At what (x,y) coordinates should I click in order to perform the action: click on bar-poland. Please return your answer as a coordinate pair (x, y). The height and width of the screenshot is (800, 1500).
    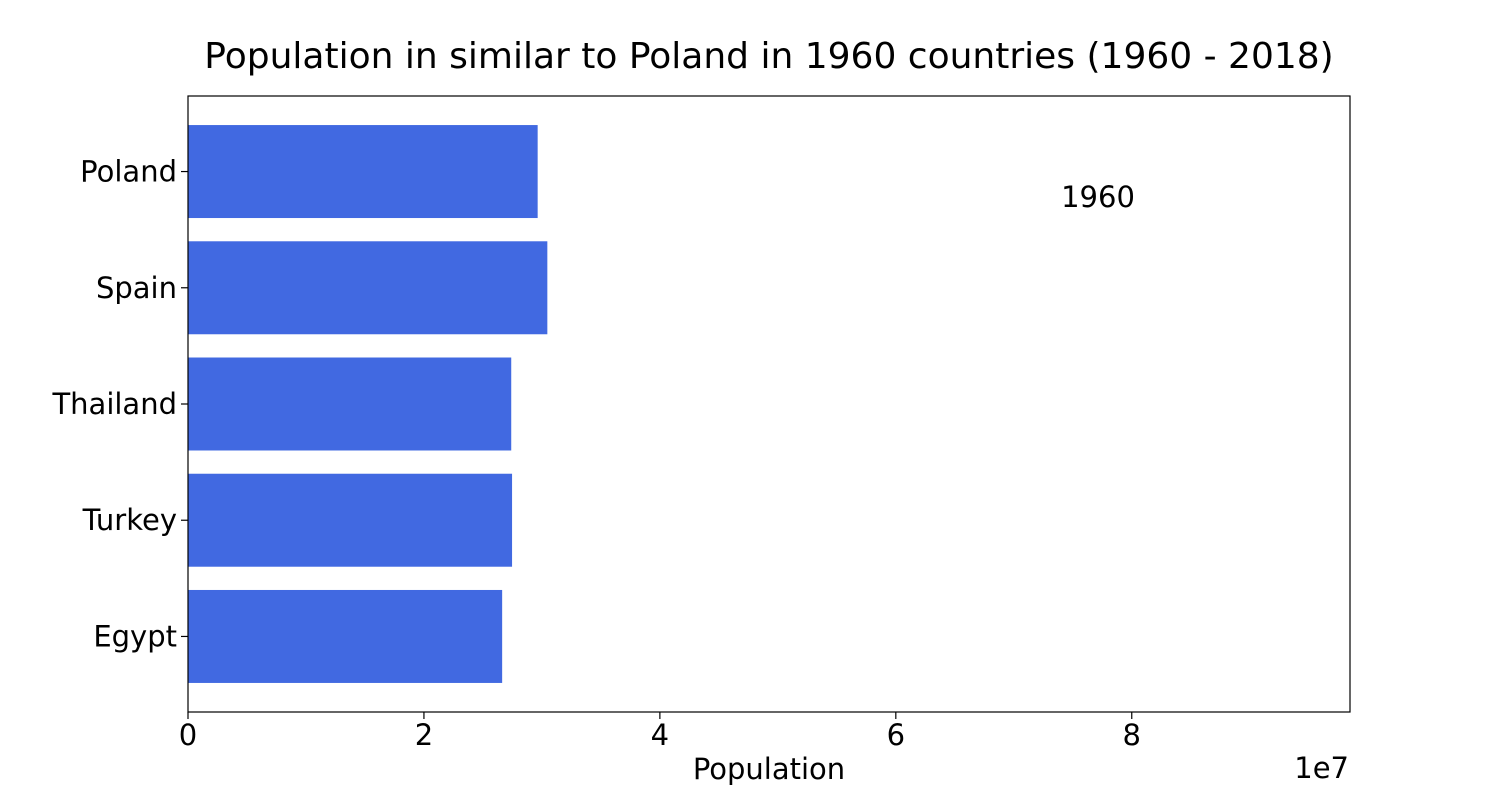
    Looking at the image, I should click on (363, 172).